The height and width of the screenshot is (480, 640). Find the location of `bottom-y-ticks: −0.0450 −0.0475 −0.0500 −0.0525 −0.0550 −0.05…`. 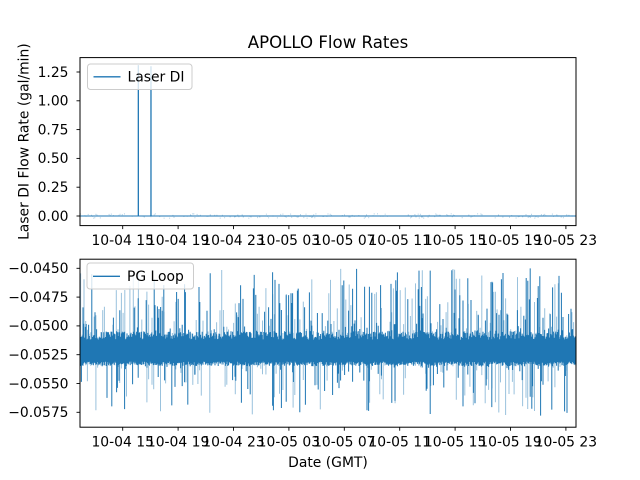

bottom-y-ticks: −0.0450 −0.0475 −0.0500 −0.0525 −0.0550 −0.05… is located at coordinates (44, 341).